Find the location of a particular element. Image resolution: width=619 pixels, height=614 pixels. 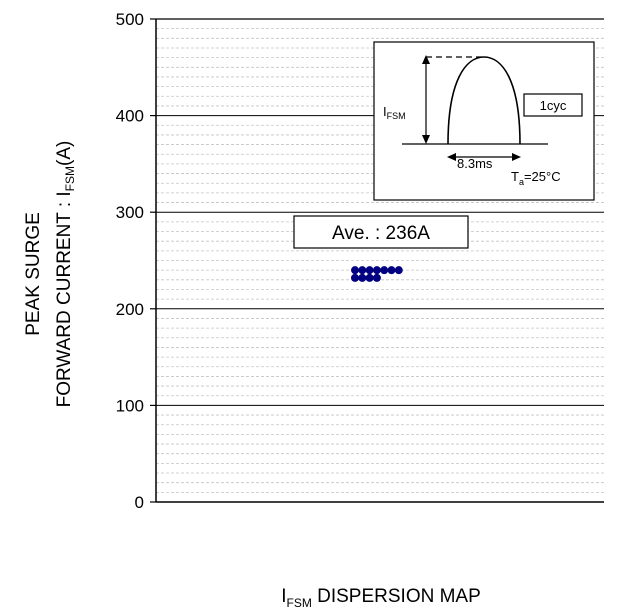

y-tick-label: 200 is located at coordinates (130, 309).